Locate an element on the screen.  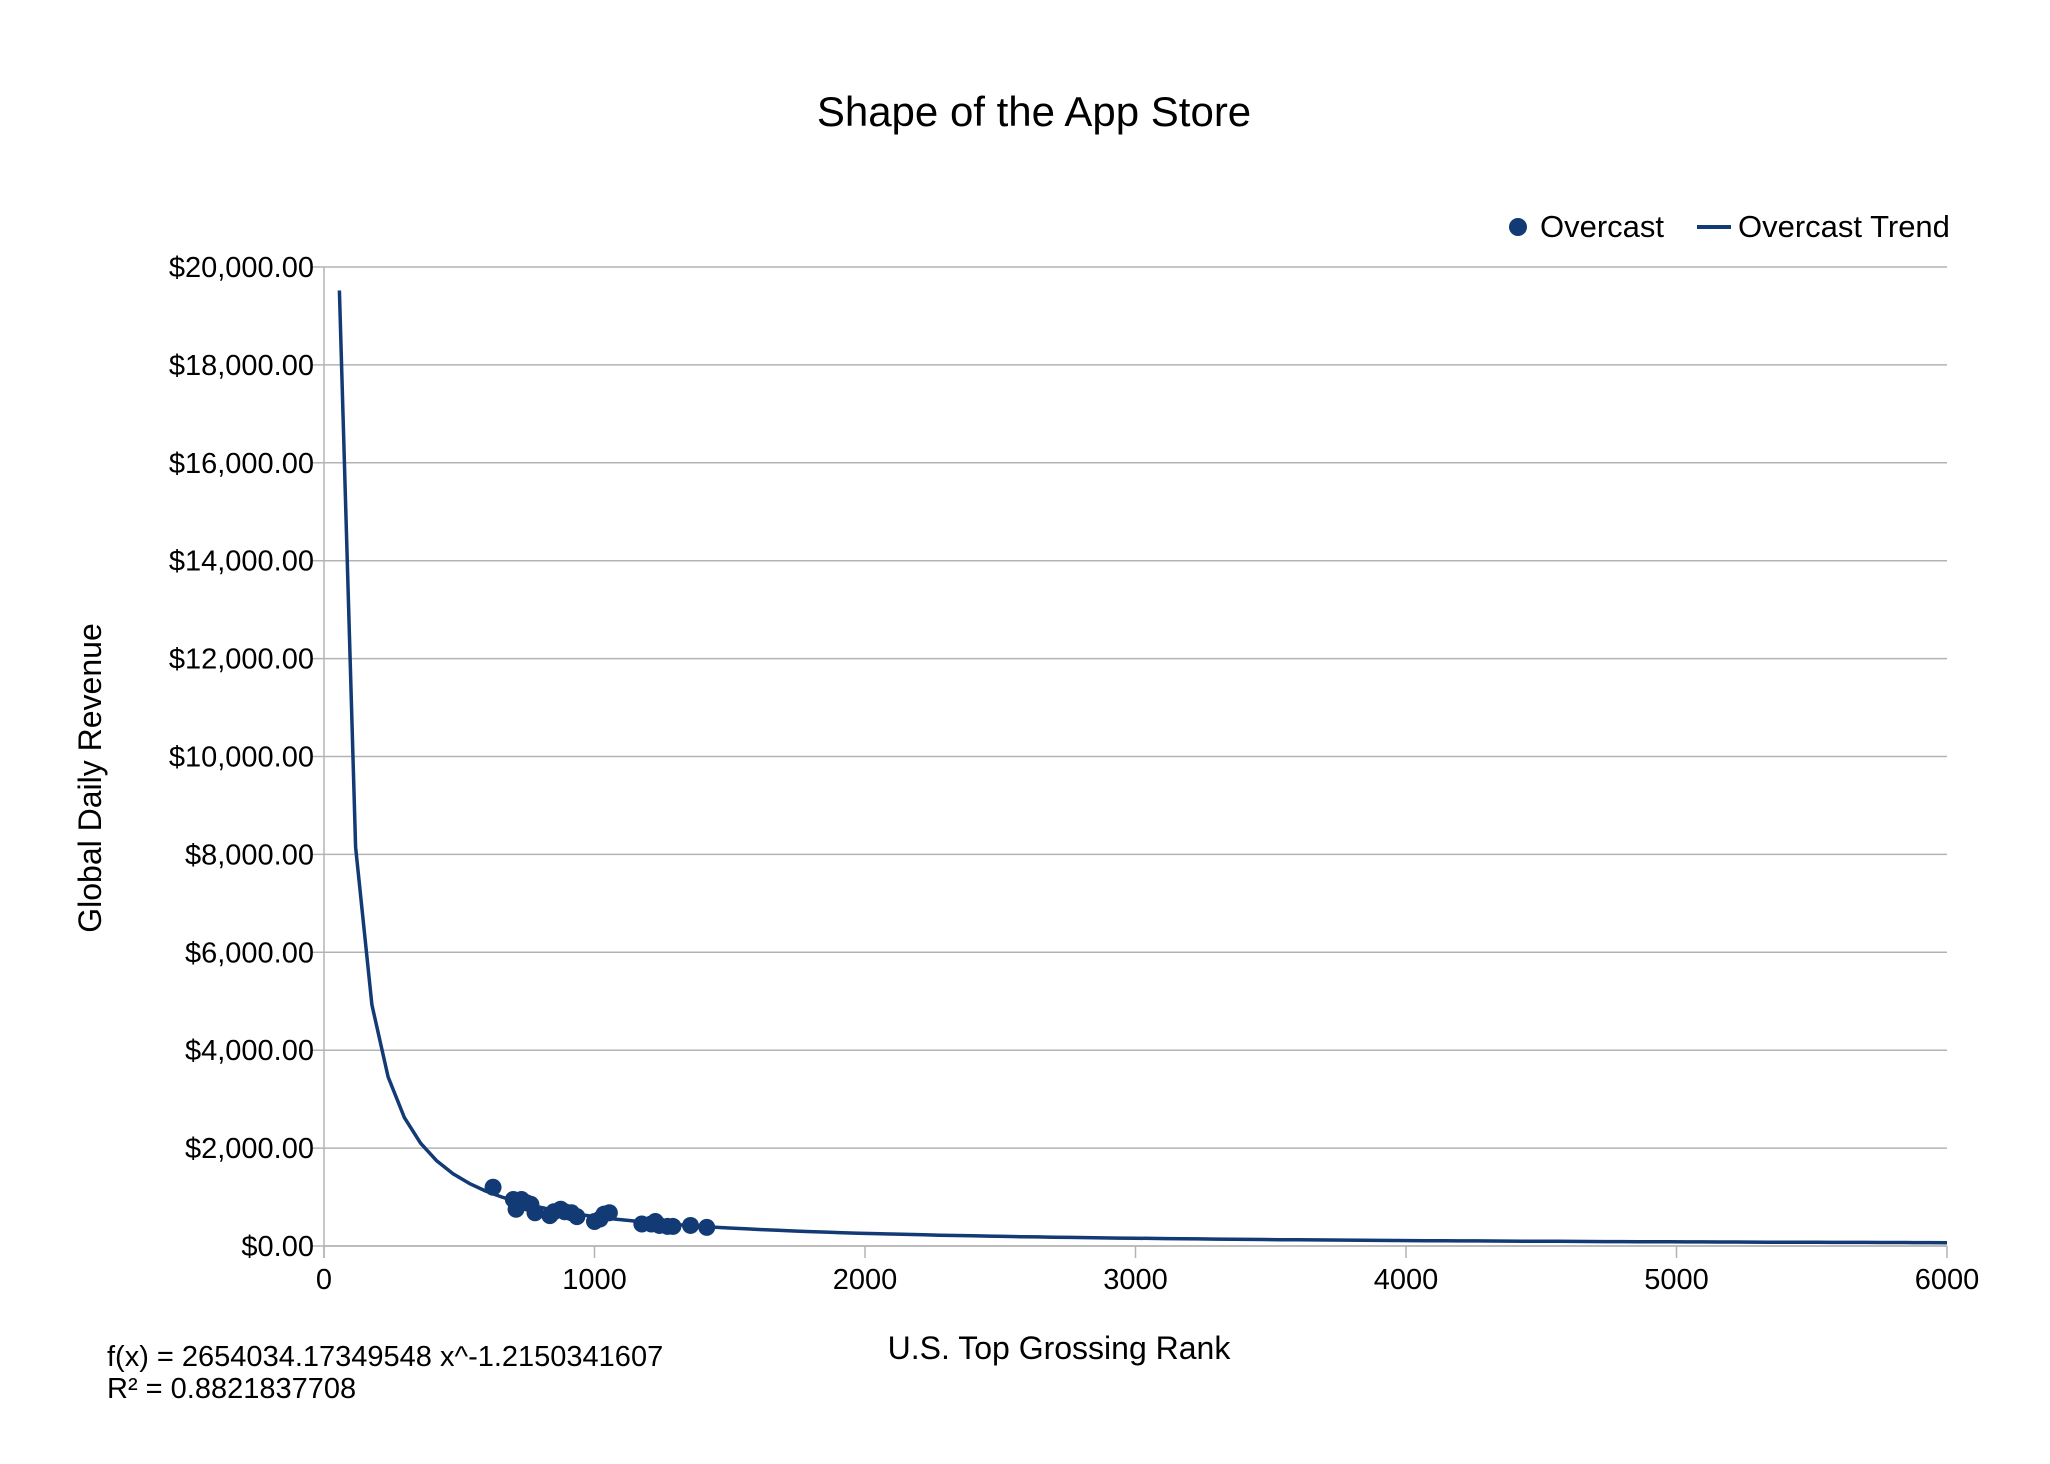
y-tick-label: $16,000.00 is located at coordinates (241, 464).